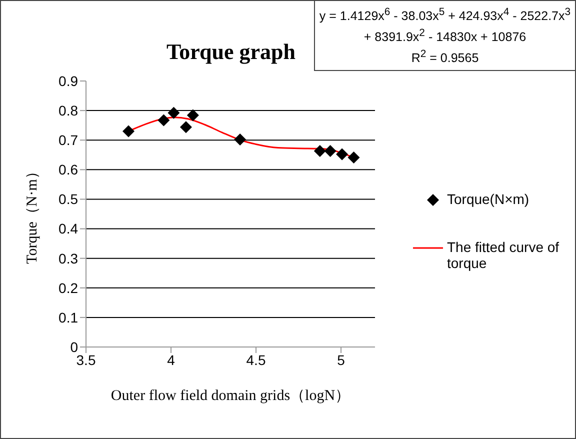 The width and height of the screenshot is (576, 439). What do you see at coordinates (256, 360) in the screenshot?
I see `x-tick-label: 4.5` at bounding box center [256, 360].